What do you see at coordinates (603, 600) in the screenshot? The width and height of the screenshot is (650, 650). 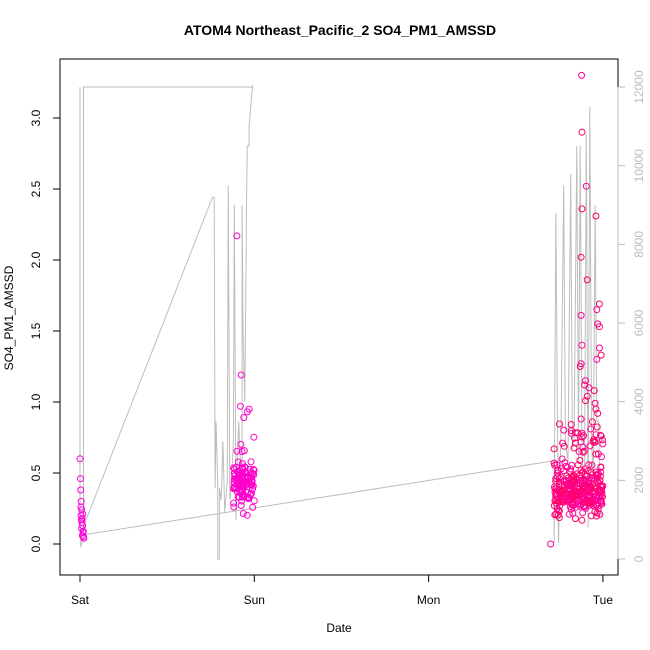 I see `x-tick-label: Tue` at bounding box center [603, 600].